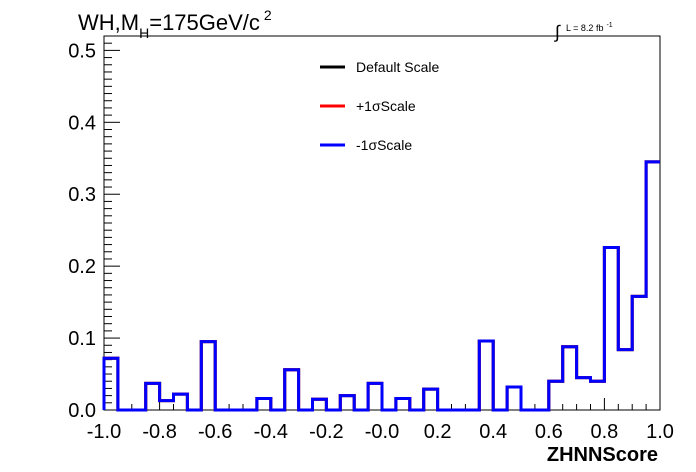 This screenshot has height=472, width=696. I want to click on y-tick-label: 0.0, so click(82, 411).